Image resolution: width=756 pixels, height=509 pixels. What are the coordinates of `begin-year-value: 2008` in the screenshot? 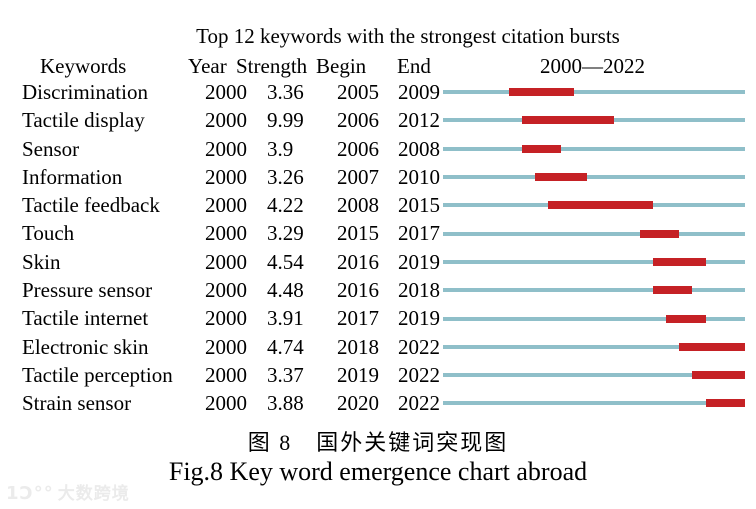 It's located at (358, 205).